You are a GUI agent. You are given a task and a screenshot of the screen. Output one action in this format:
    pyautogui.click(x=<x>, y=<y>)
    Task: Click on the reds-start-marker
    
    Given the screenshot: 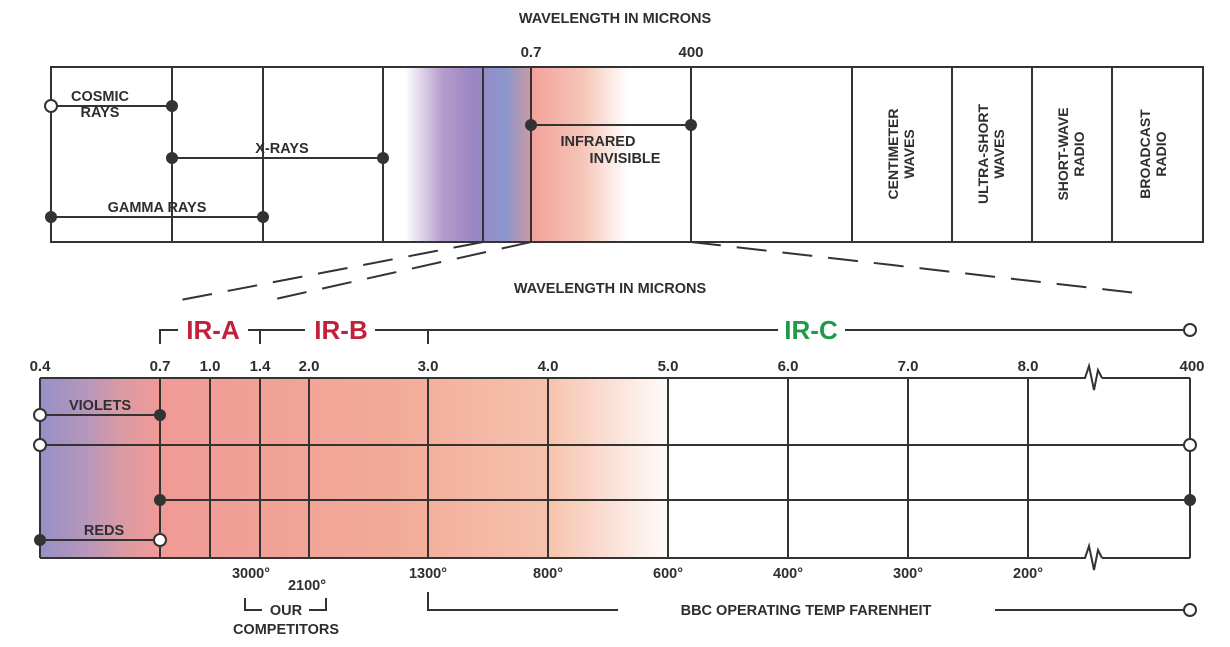 What is the action you would take?
    pyautogui.click(x=40, y=540)
    